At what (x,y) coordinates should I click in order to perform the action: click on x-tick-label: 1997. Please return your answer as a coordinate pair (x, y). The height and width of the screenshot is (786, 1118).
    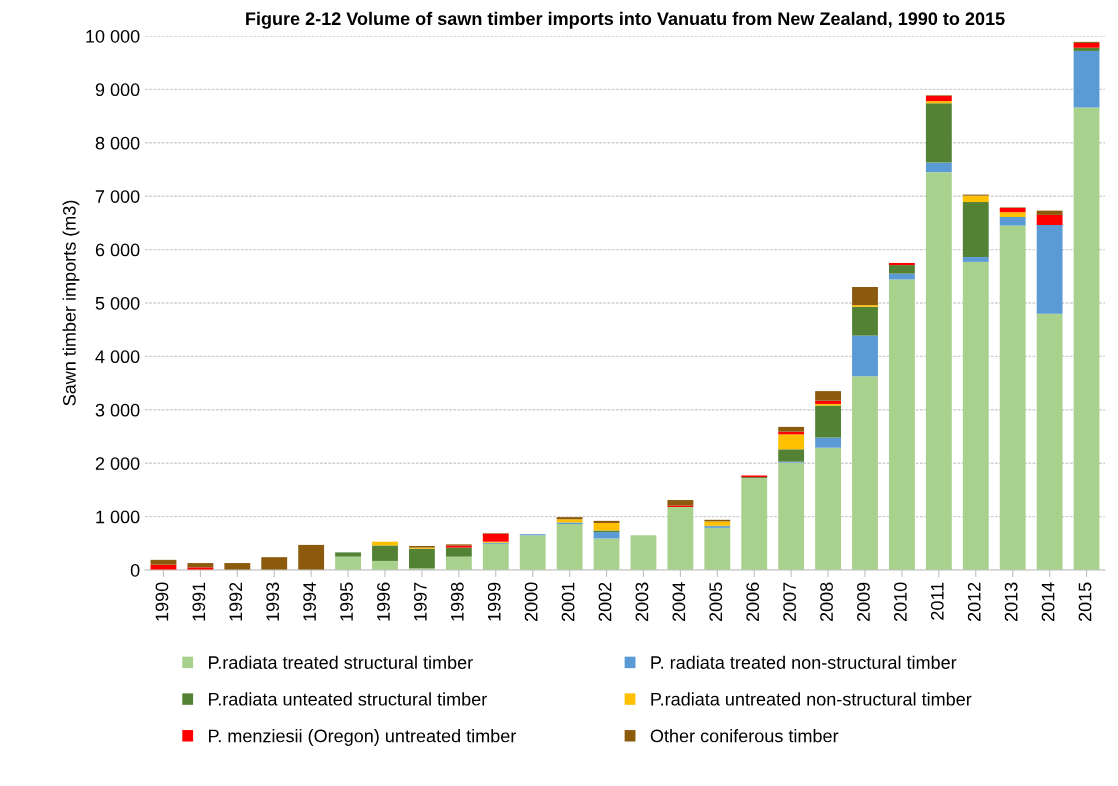
    Looking at the image, I should click on (420, 601).